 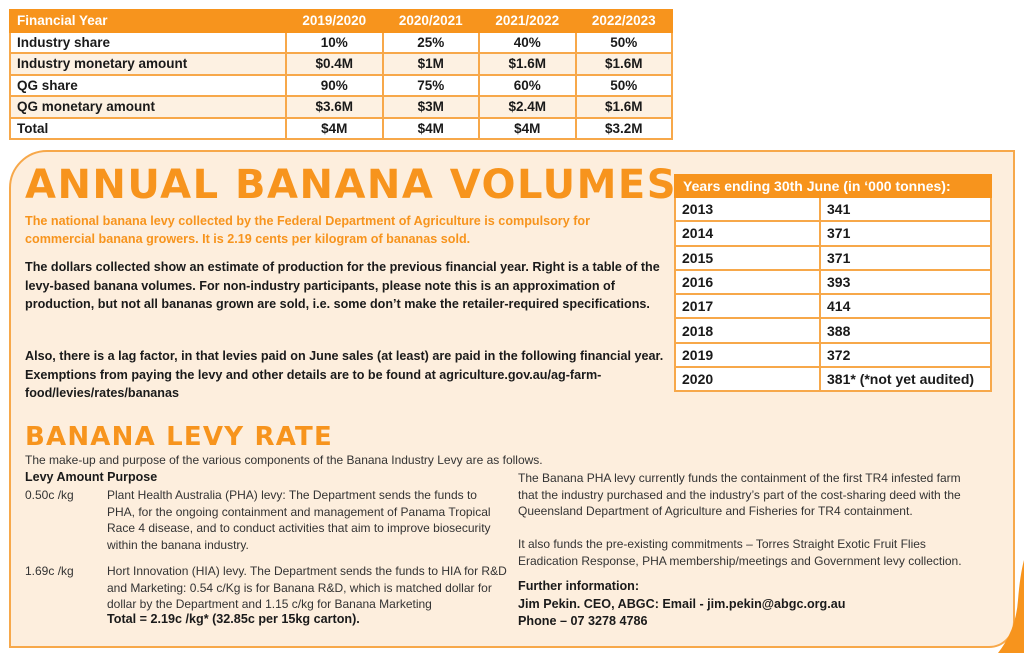 What do you see at coordinates (334, 21) in the screenshot?
I see `funding-header-cell: 2019/2020` at bounding box center [334, 21].